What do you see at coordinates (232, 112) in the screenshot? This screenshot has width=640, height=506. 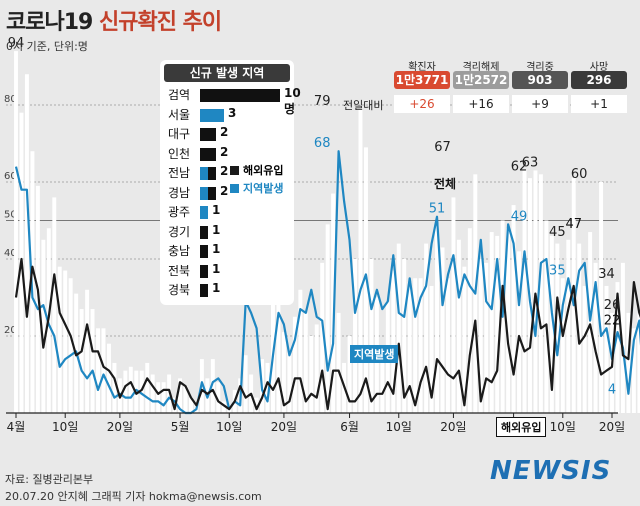 I see `region-value: 3` at bounding box center [232, 112].